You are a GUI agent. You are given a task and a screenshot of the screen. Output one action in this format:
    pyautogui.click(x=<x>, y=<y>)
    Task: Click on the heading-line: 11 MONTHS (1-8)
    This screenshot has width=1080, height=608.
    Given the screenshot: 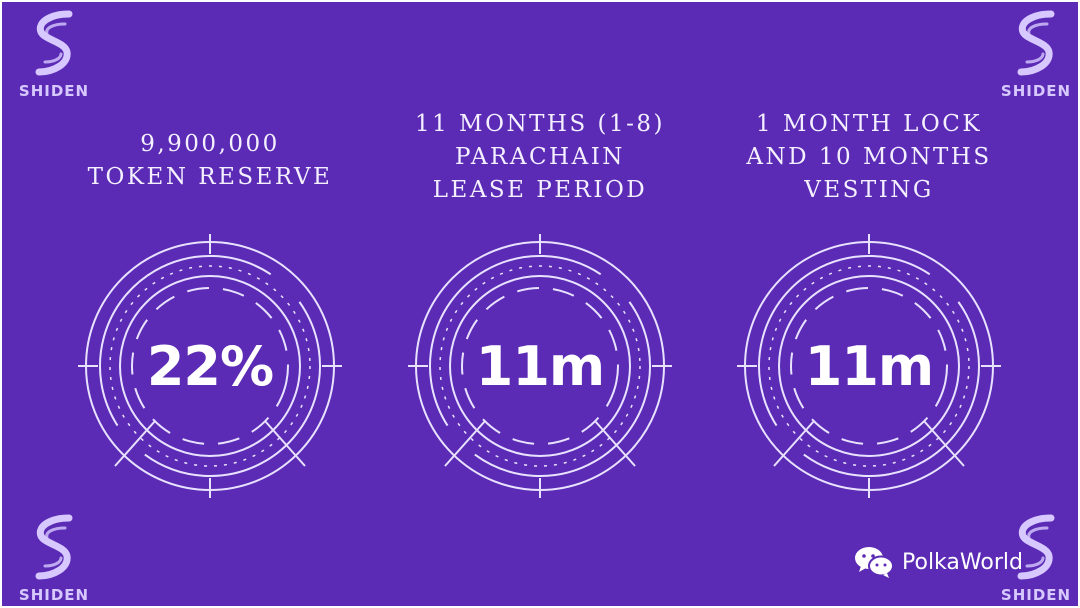 What is the action you would take?
    pyautogui.click(x=540, y=124)
    